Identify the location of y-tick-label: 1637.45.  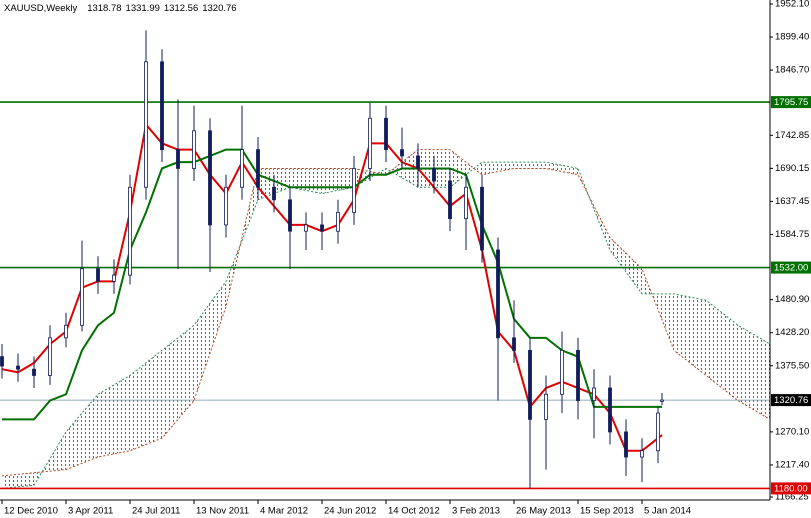
(792, 201).